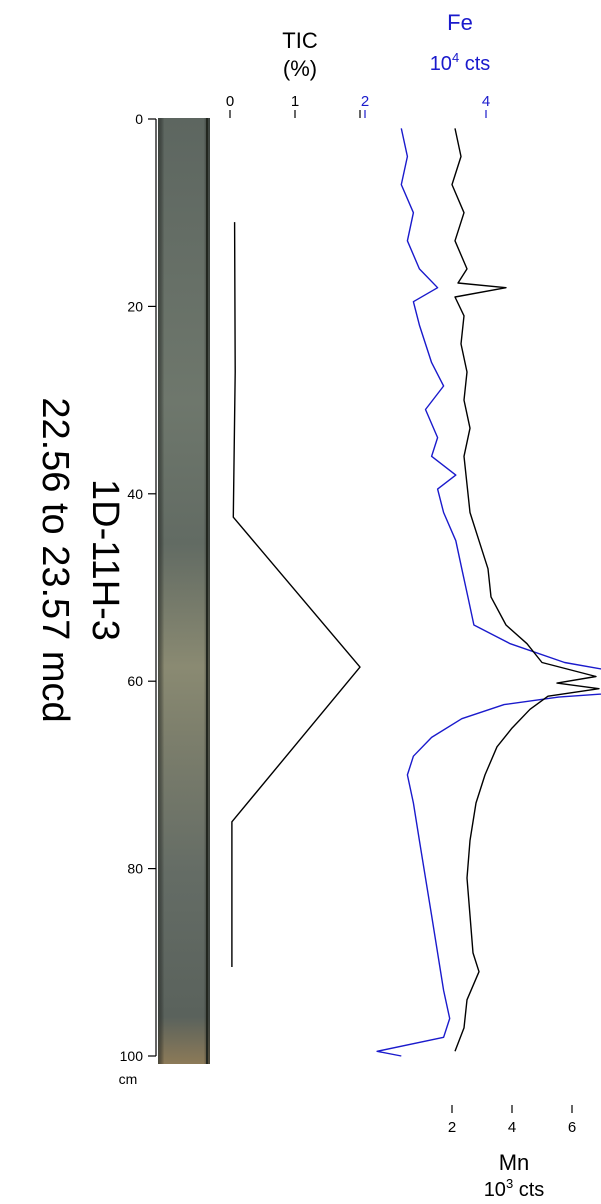 The height and width of the screenshot is (1204, 601). Describe the element at coordinates (528, 1190) in the screenshot. I see `mn-unit-rest: cts` at that location.